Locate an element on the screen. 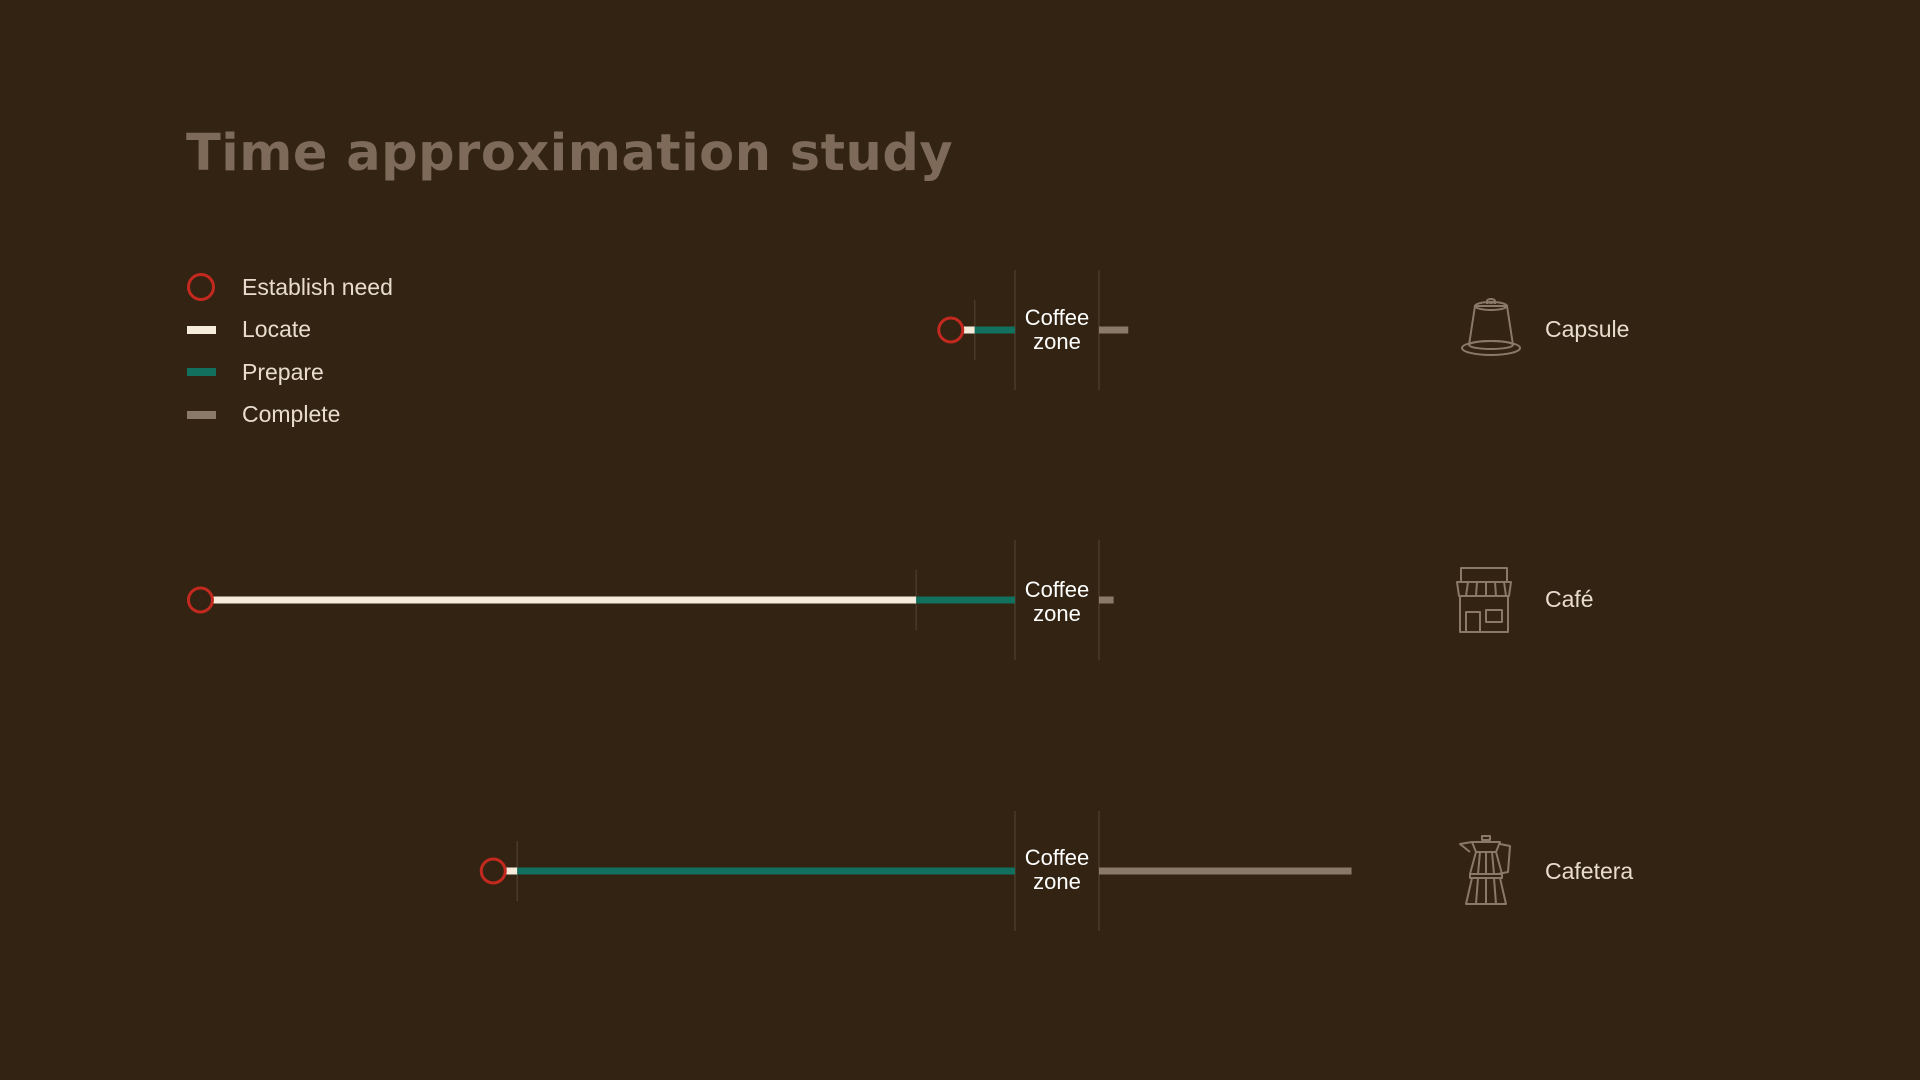 The image size is (1920, 1080). legend-label: Locate is located at coordinates (277, 329).